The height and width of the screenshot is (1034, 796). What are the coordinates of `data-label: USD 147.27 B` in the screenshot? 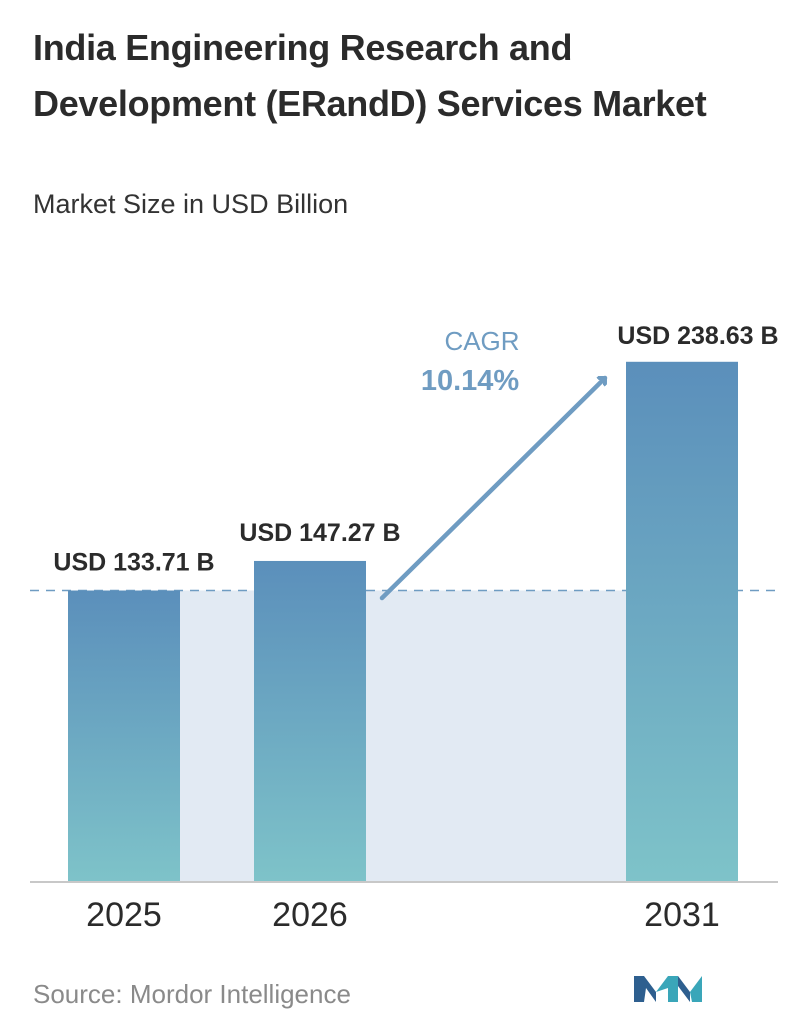 It's located at (319, 533).